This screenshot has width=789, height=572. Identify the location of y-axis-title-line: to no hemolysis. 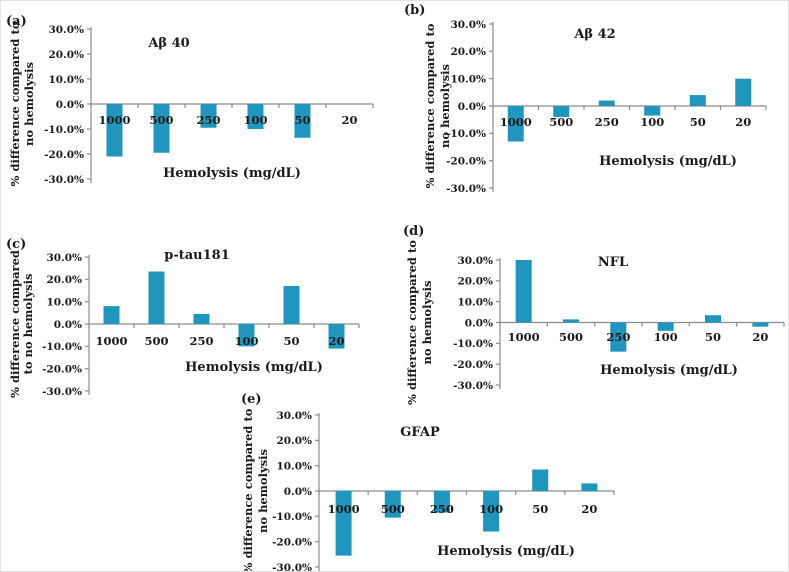
(28, 324).